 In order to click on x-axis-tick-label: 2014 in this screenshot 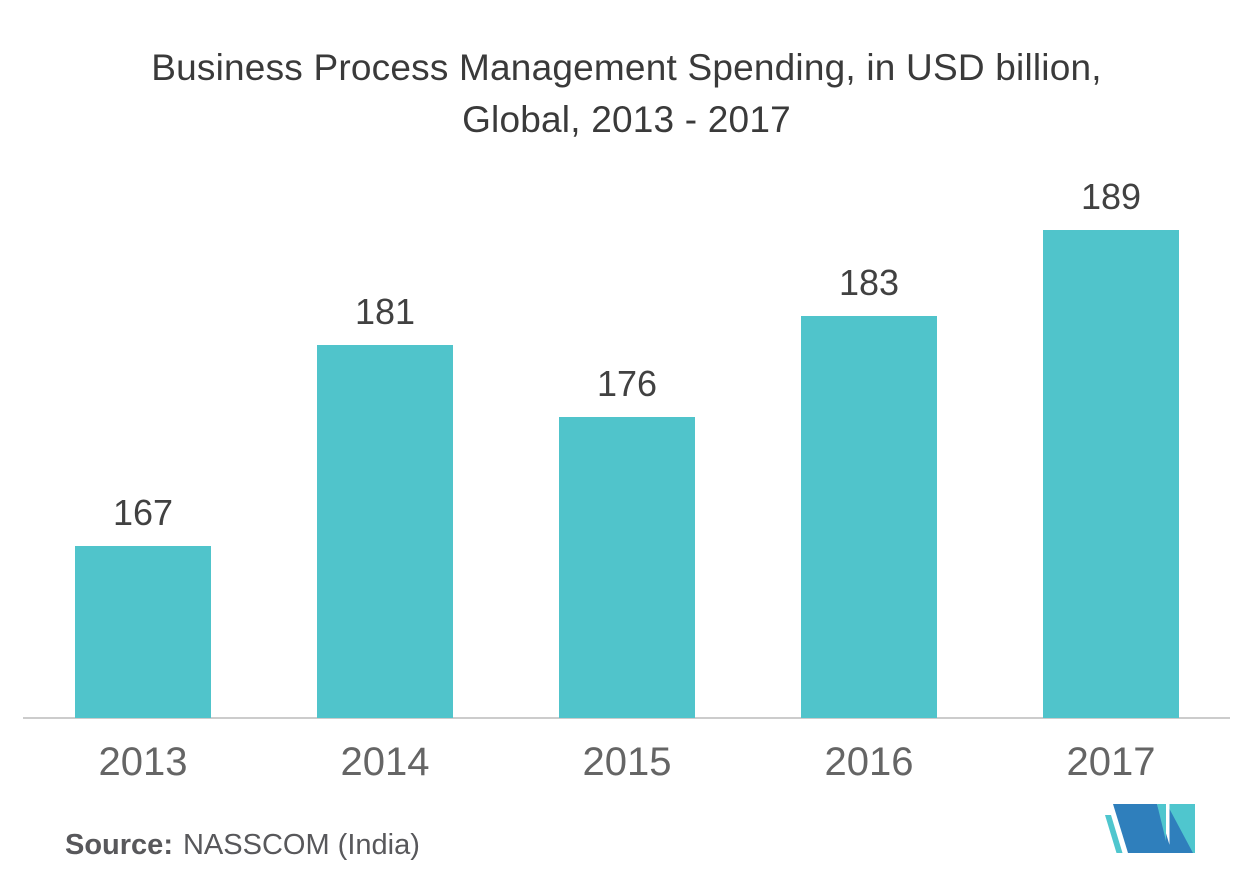, I will do `click(385, 762)`.